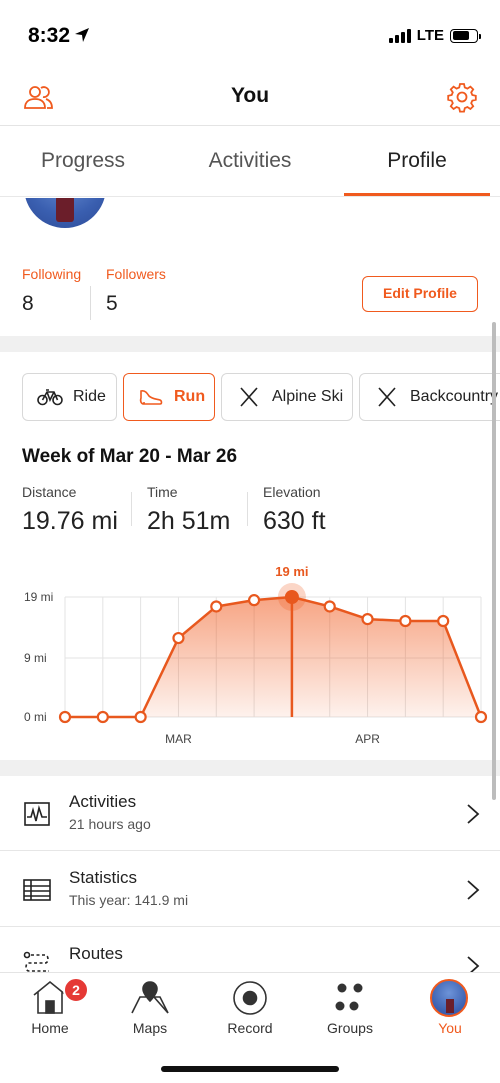  Describe the element at coordinates (189, 521) in the screenshot. I see `stat-time-value: 2h 51m` at that location.